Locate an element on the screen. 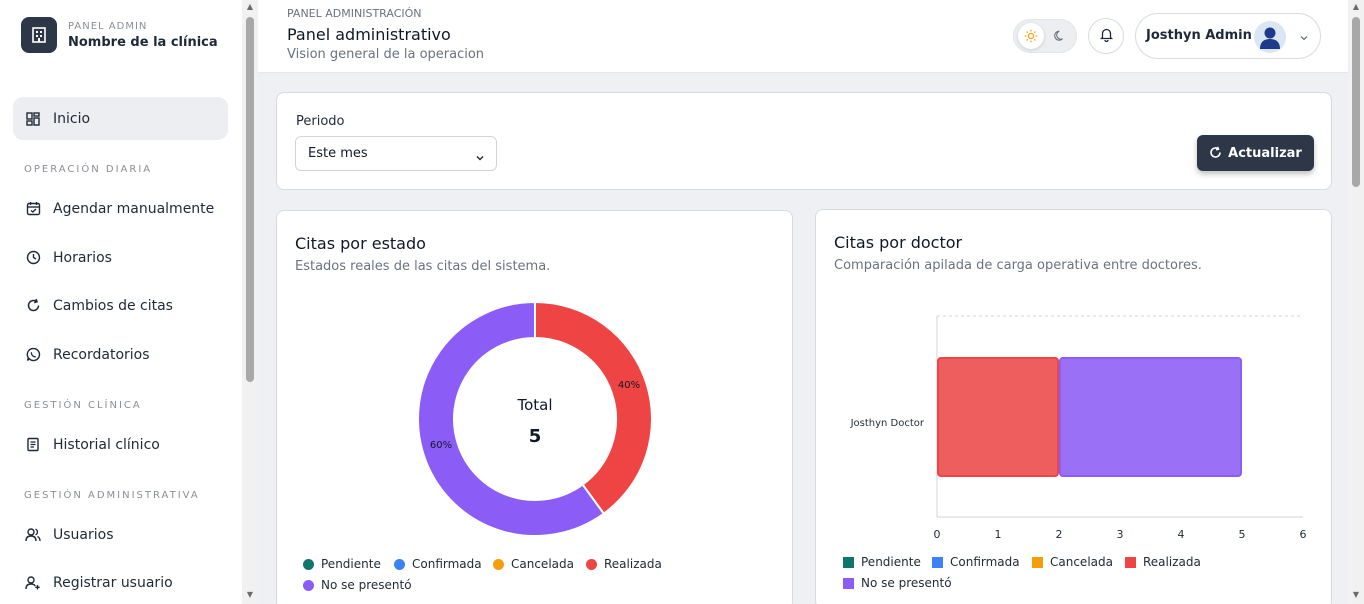  chart-subtitle: Estados reales de las citas del sistema. is located at coordinates (423, 266).